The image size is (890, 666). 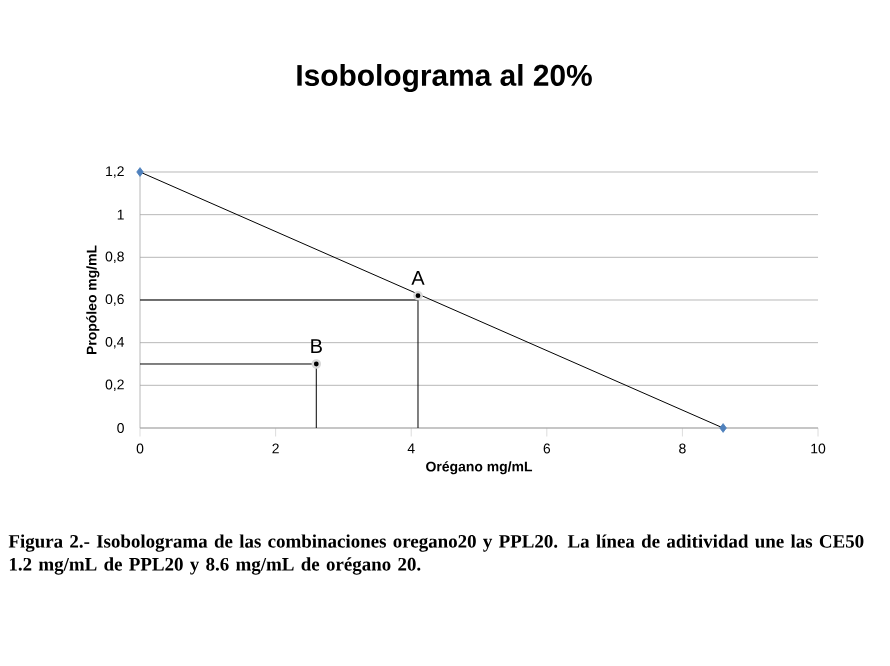 I want to click on annotation: B, so click(x=316, y=346).